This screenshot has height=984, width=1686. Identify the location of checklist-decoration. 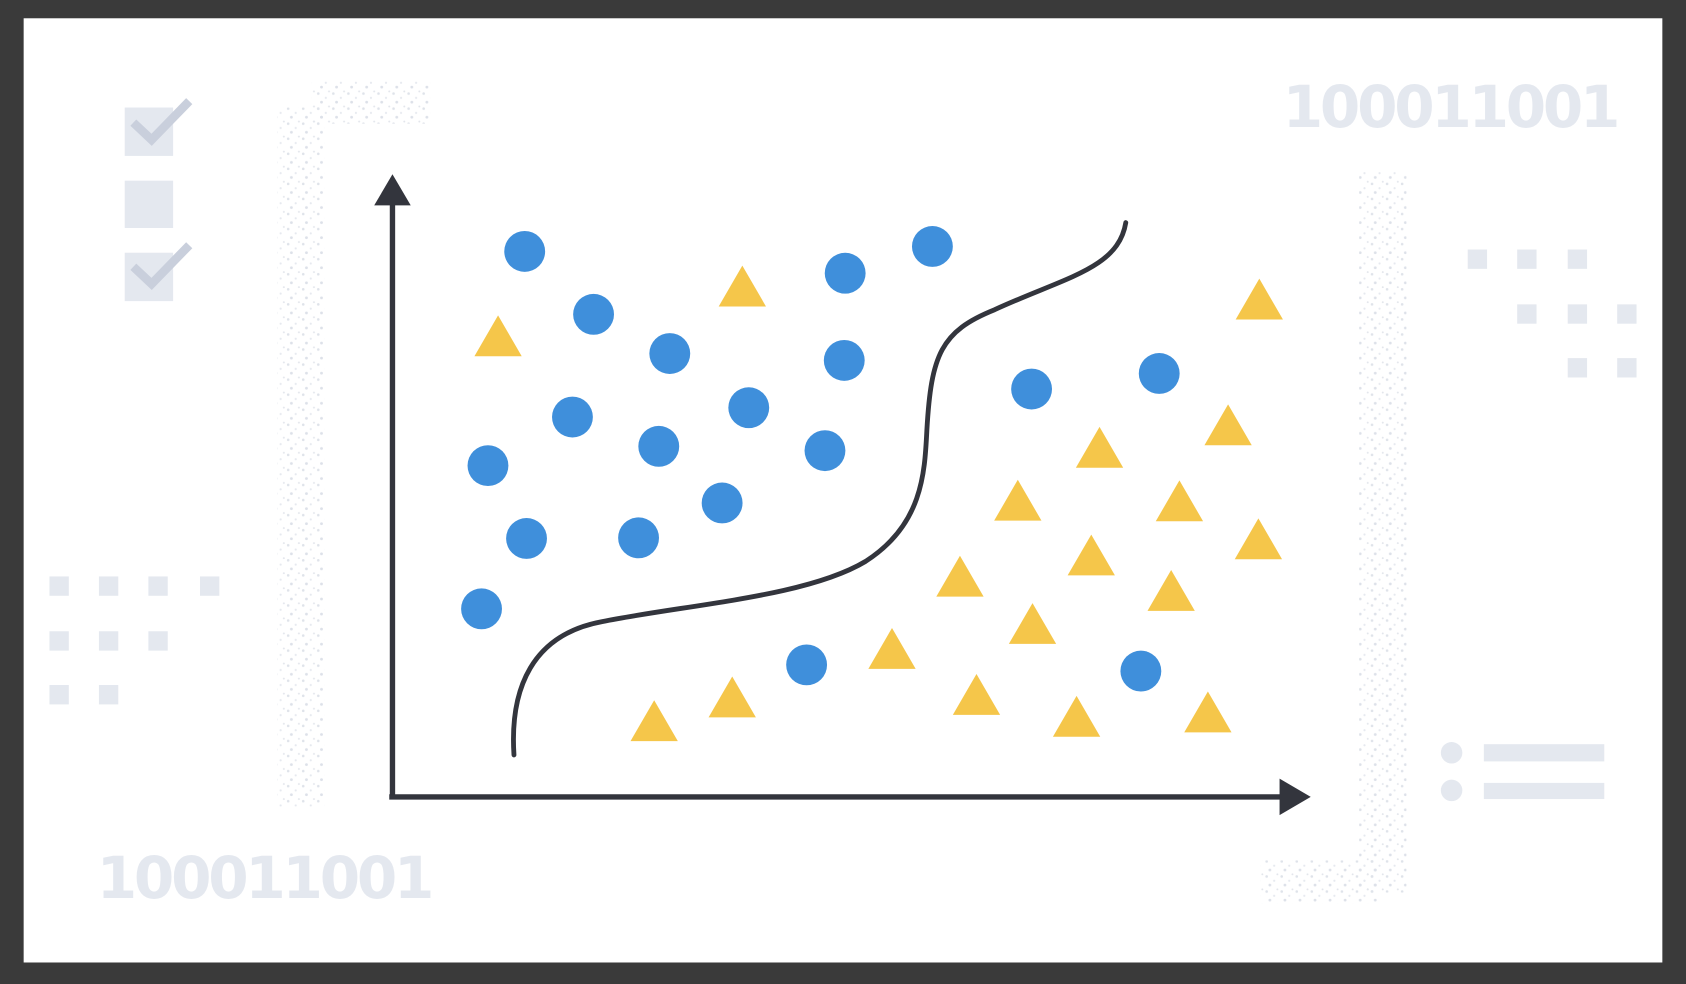
(158, 200).